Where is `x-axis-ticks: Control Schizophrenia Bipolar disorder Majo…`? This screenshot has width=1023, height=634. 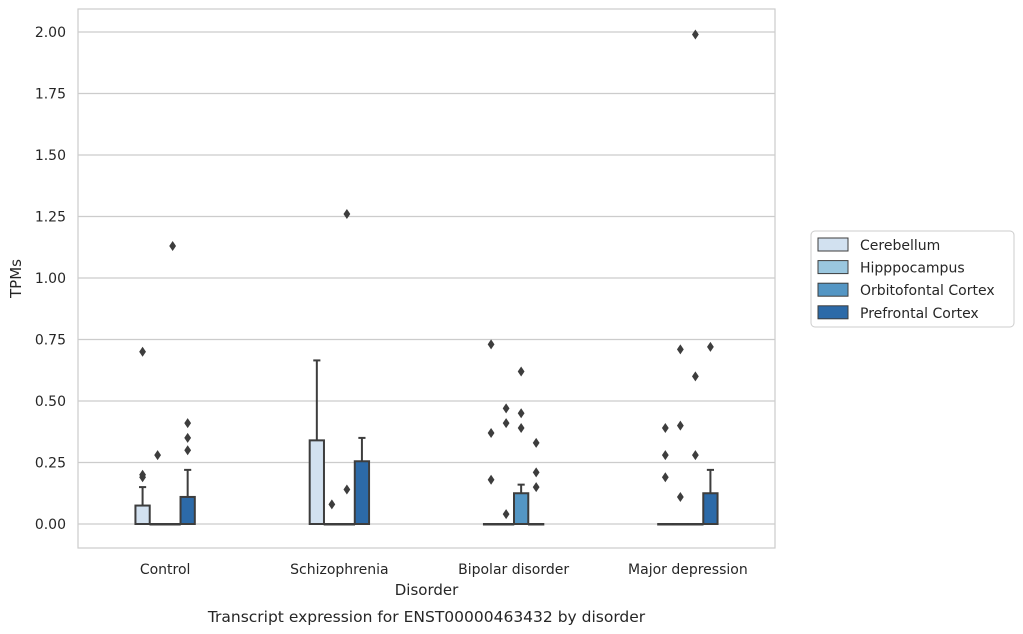 x-axis-ticks: Control Schizophrenia Bipolar disorder Majo… is located at coordinates (444, 570).